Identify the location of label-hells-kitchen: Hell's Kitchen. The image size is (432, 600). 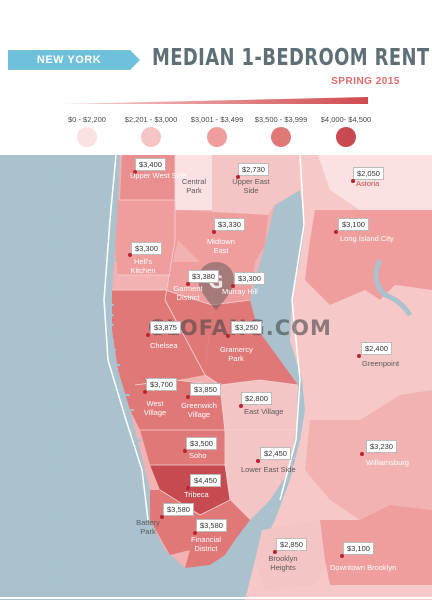
(143, 266).